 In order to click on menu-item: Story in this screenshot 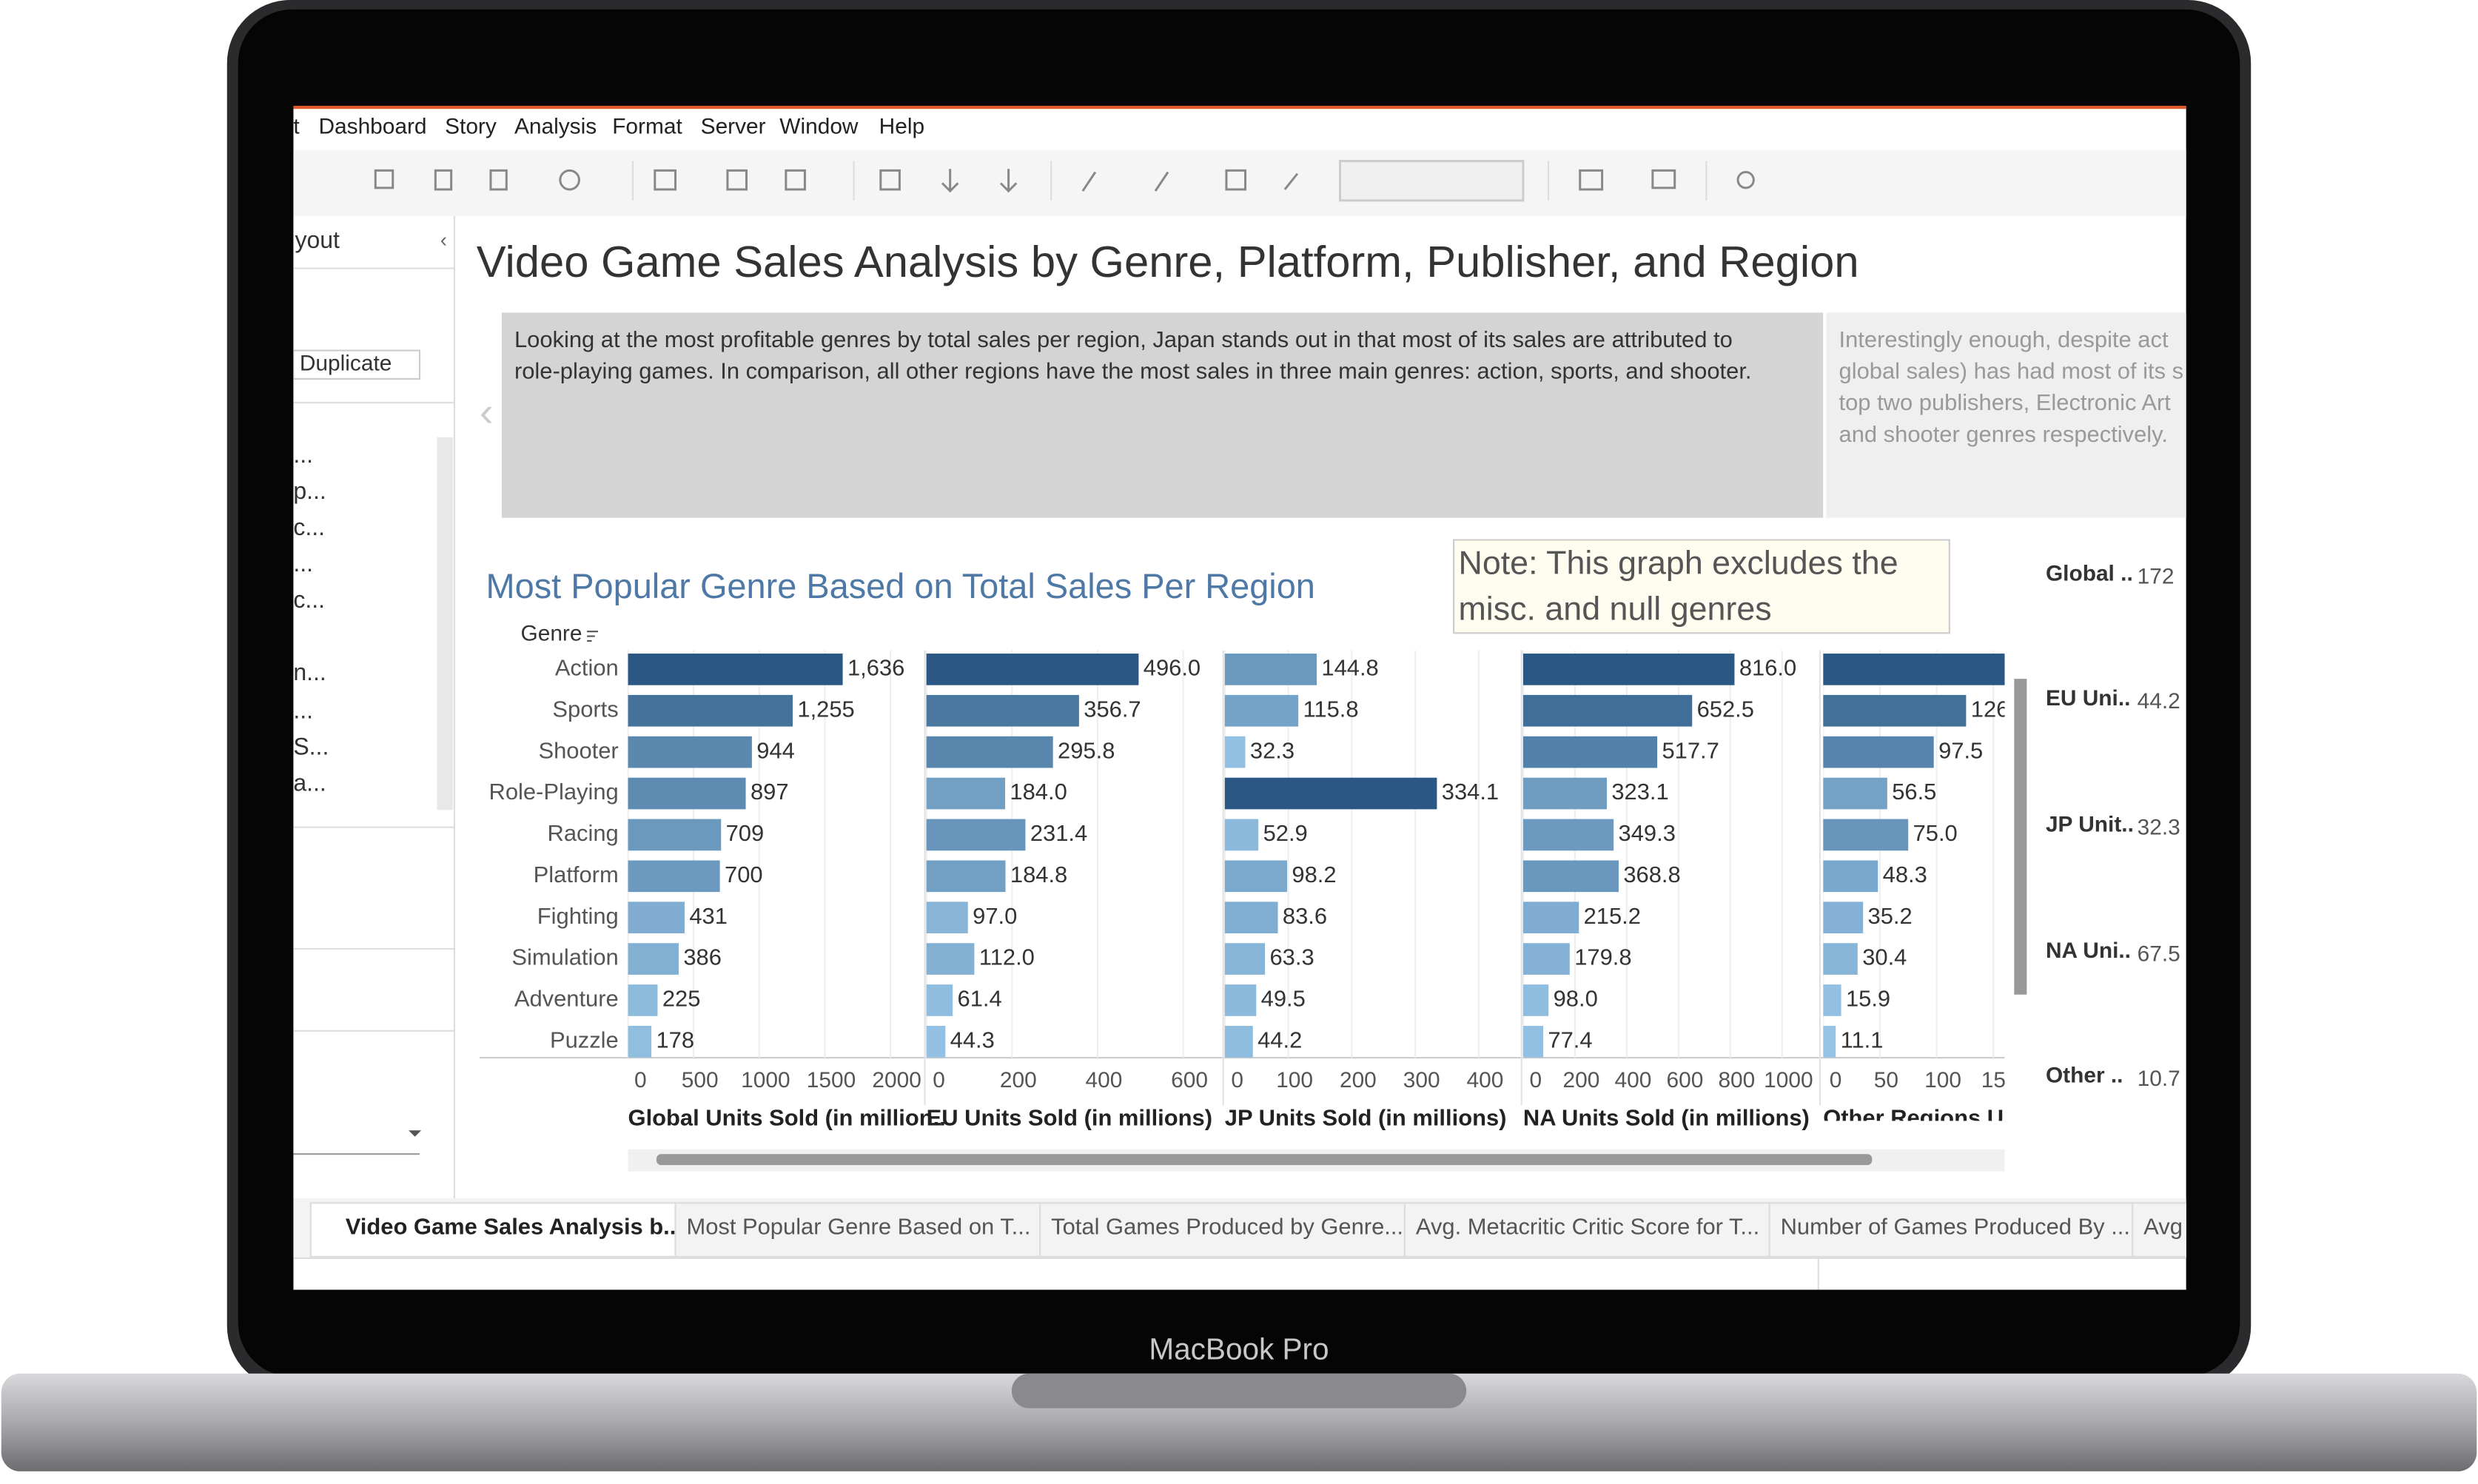, I will do `click(471, 127)`.